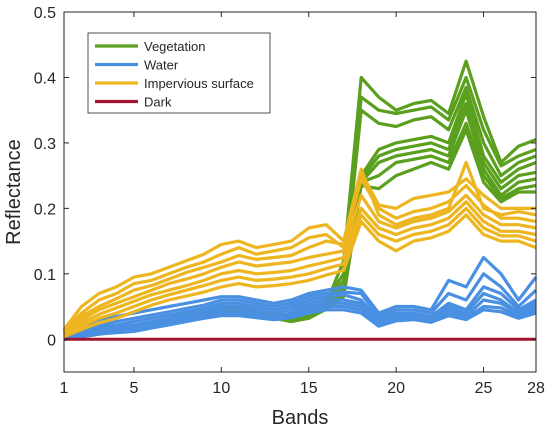 The height and width of the screenshot is (433, 550). I want to click on x-axis-label: Bands, so click(300, 418).